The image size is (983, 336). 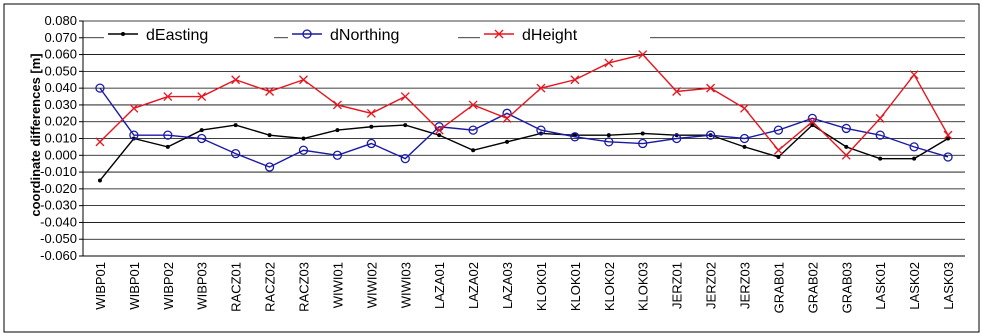 I want to click on x-tick-label: LAZA02, so click(x=473, y=285).